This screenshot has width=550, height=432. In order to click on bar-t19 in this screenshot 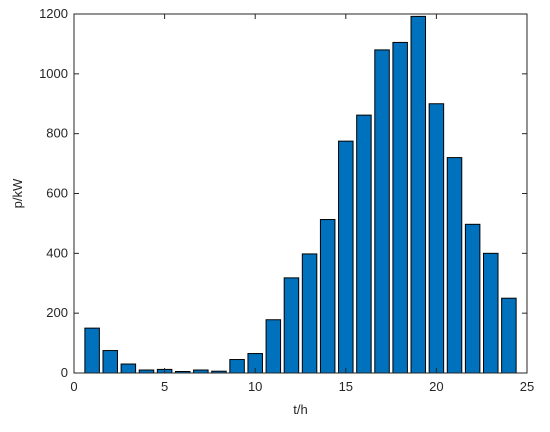, I will do `click(418, 194)`.